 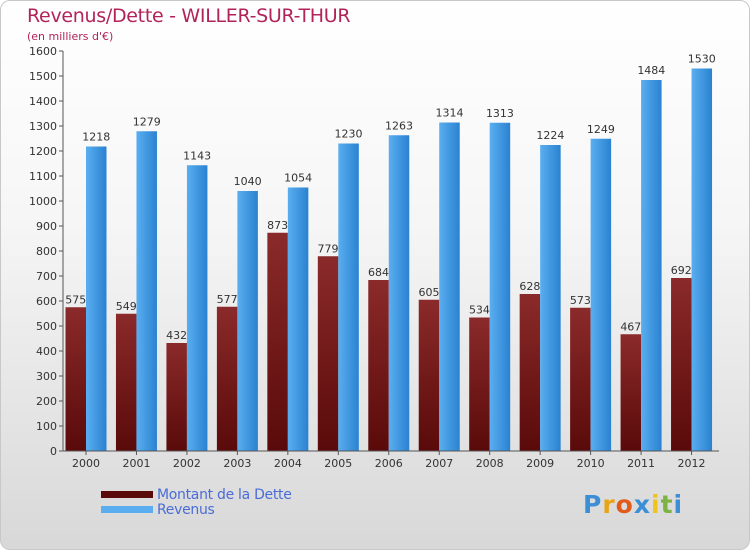 What do you see at coordinates (601, 294) in the screenshot?
I see `bar-revenue-2010` at bounding box center [601, 294].